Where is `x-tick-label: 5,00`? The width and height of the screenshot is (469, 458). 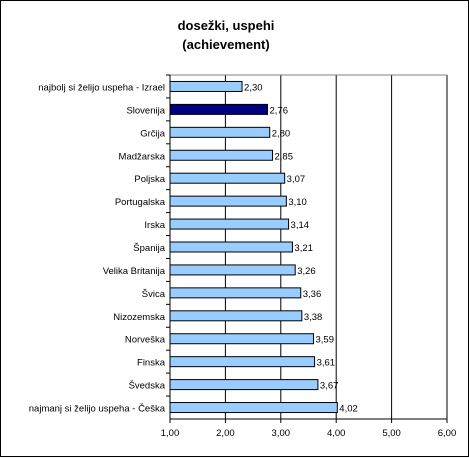
x-tick-label: 5,00 is located at coordinates (391, 433).